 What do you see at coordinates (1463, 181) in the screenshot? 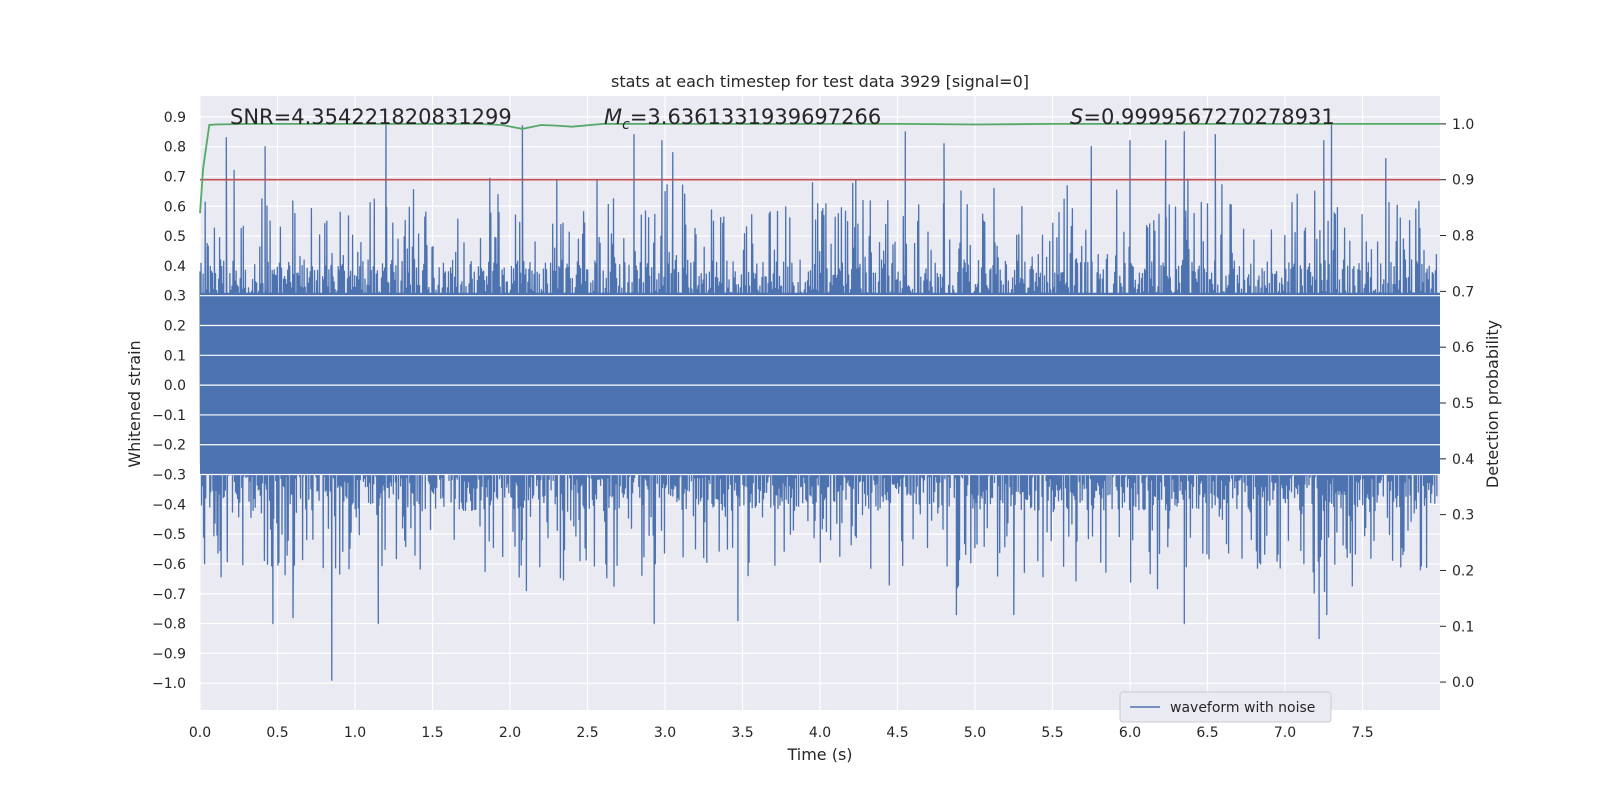
I see `y-right-tick-label-1: 0.9` at bounding box center [1463, 181].